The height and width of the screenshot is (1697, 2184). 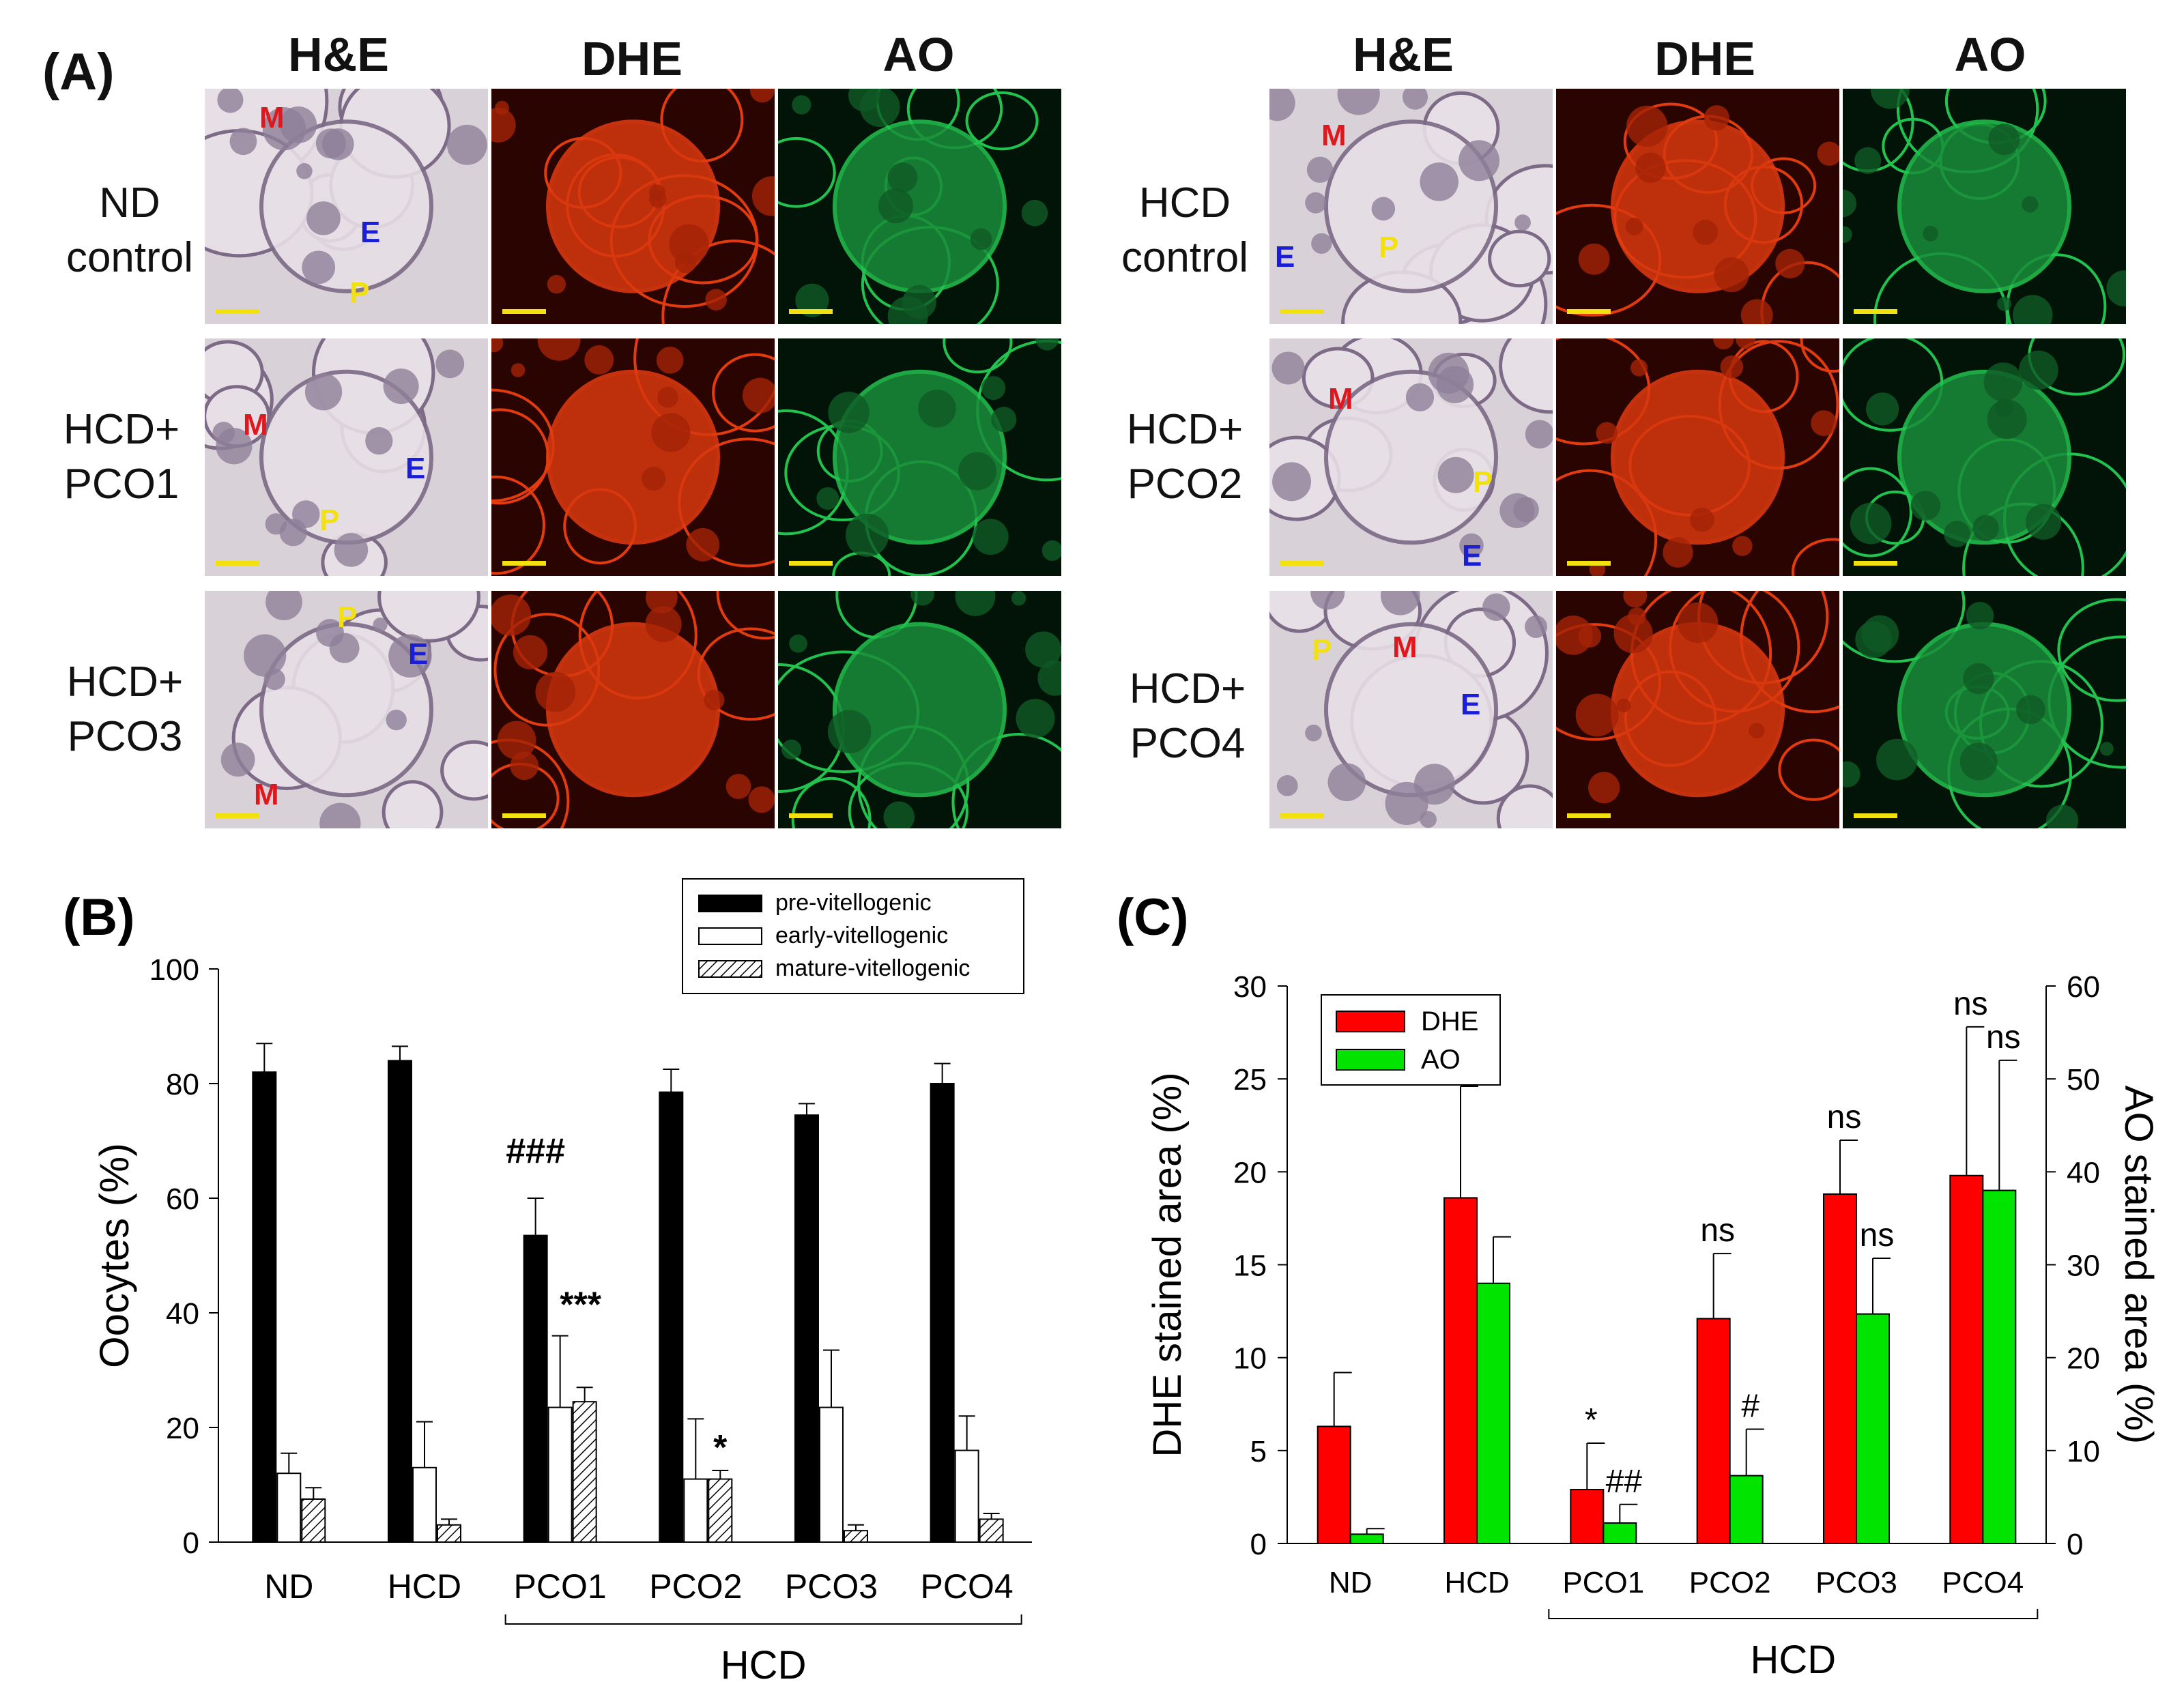 What do you see at coordinates (264, 1307) in the screenshot?
I see `bar-pre-vitellogenic-ND` at bounding box center [264, 1307].